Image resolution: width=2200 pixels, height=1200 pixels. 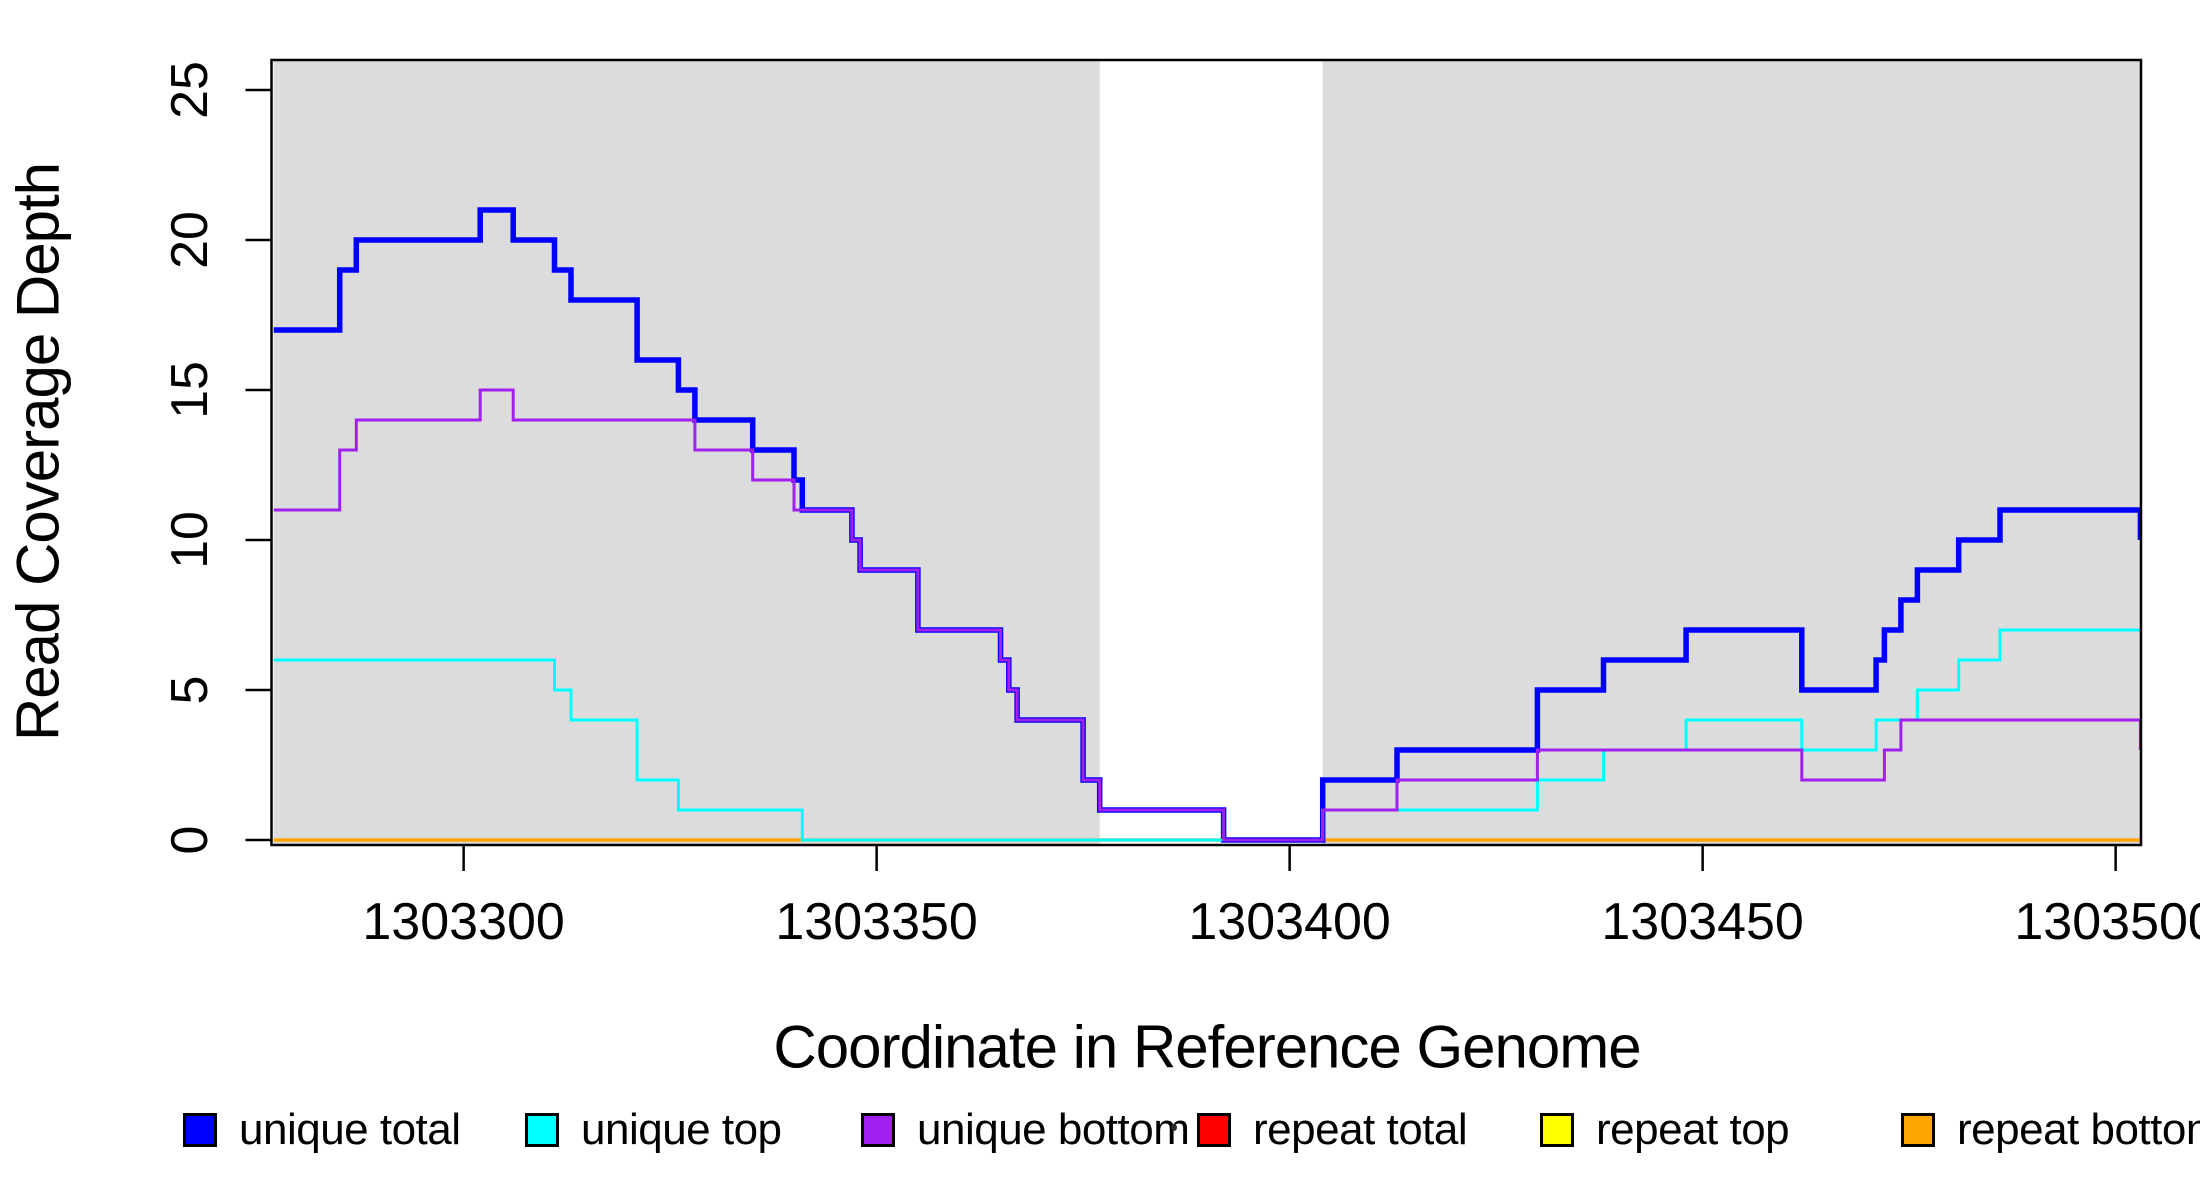 I want to click on legend-label: repeat total, so click(x=1360, y=1129).